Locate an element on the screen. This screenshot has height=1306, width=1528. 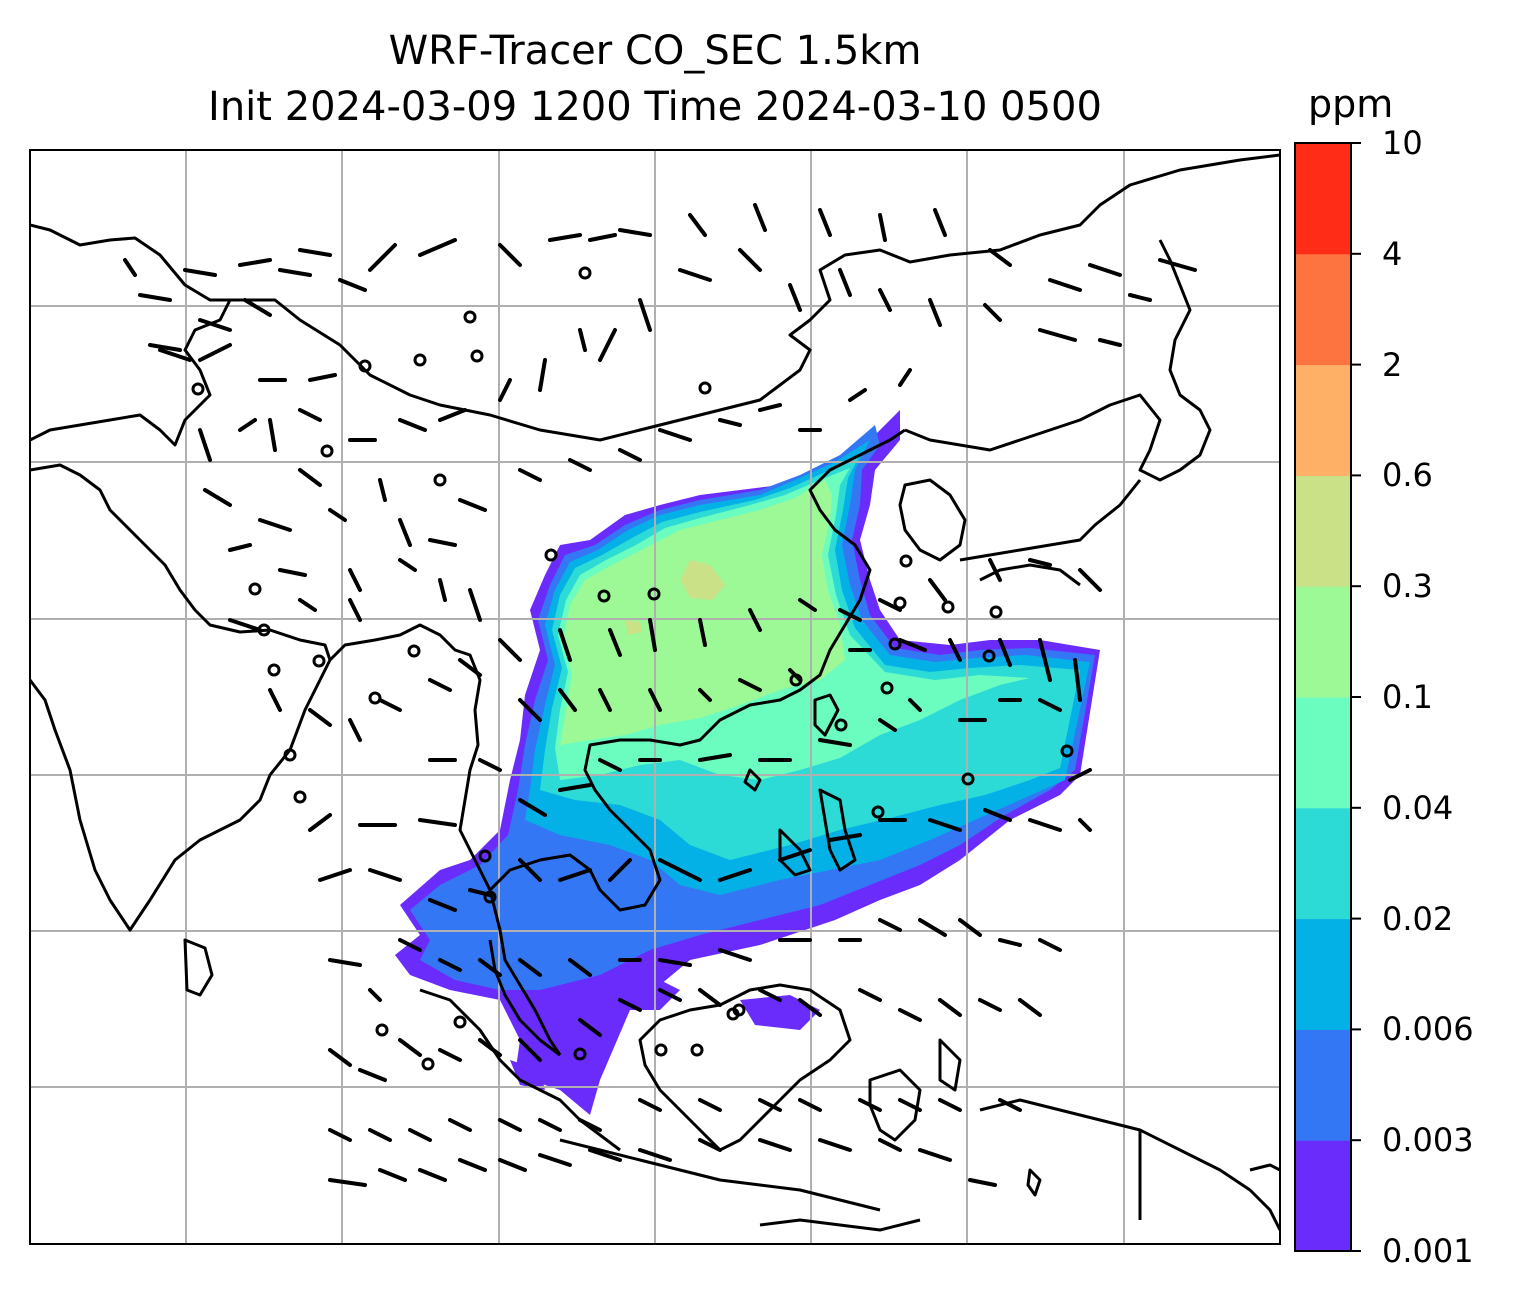
colorbar-unit-label: ppm is located at coordinates (1351, 104).